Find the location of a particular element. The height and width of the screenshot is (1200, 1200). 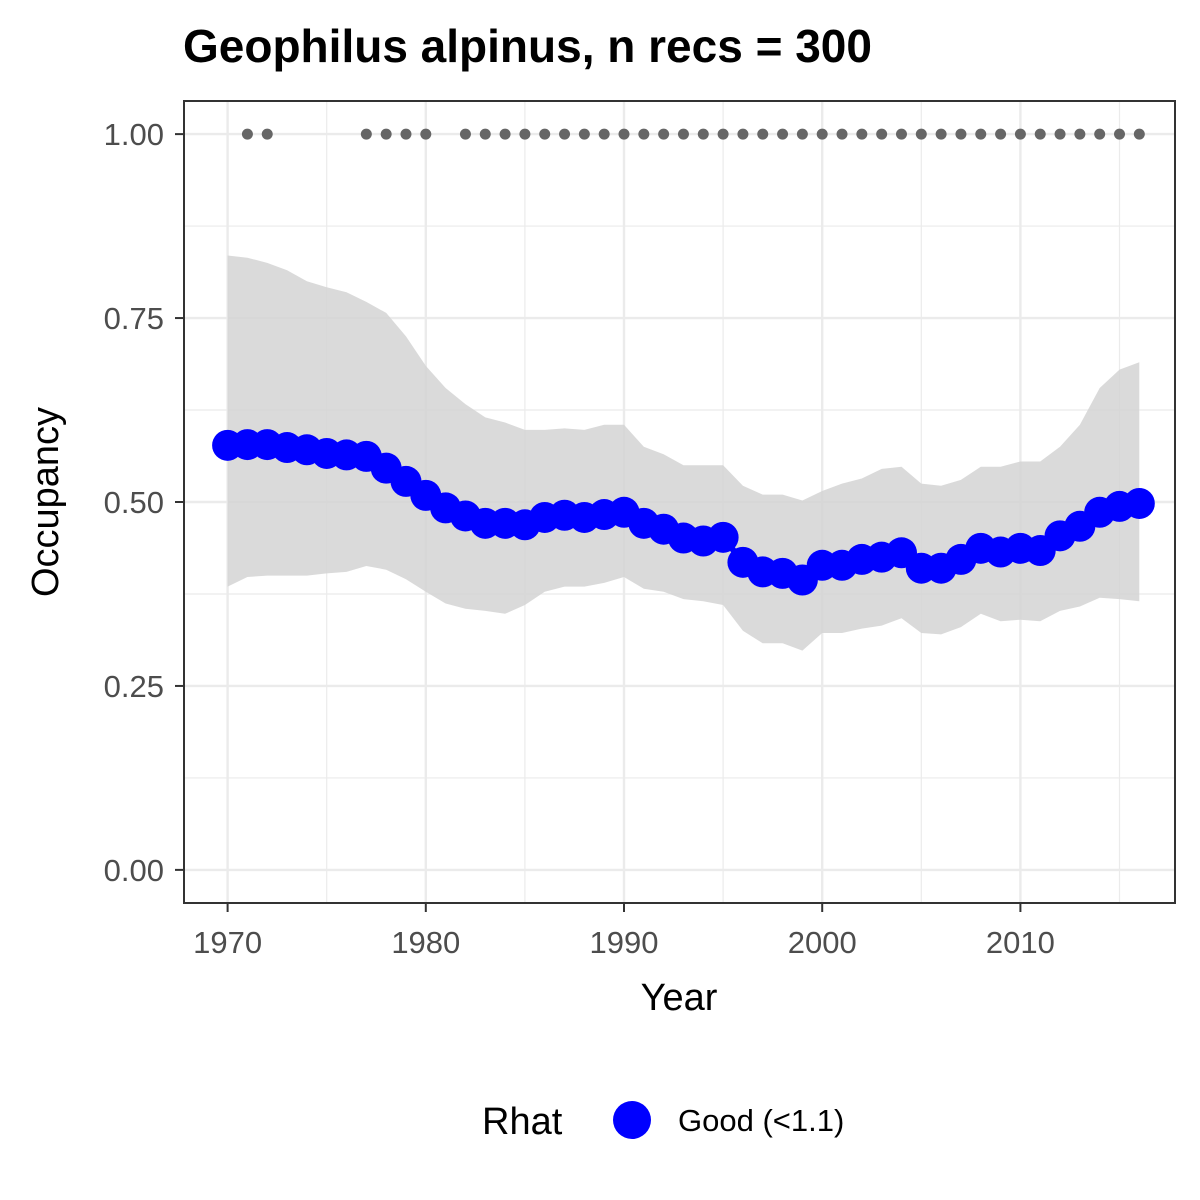

x-tick-label: 1970 is located at coordinates (227, 942).